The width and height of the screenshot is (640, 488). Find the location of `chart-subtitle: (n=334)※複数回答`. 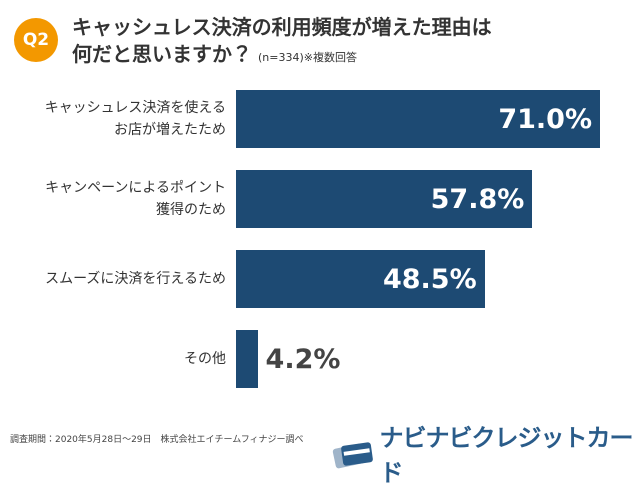

chart-subtitle: (n=334)※複数回答 is located at coordinates (307, 57).